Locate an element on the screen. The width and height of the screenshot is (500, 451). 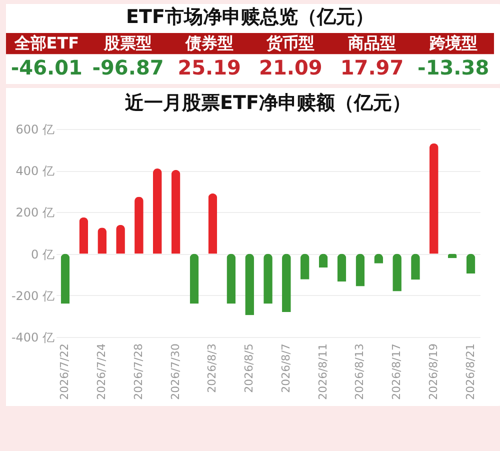
data-label: -96.87 is located at coordinates (128, 67).